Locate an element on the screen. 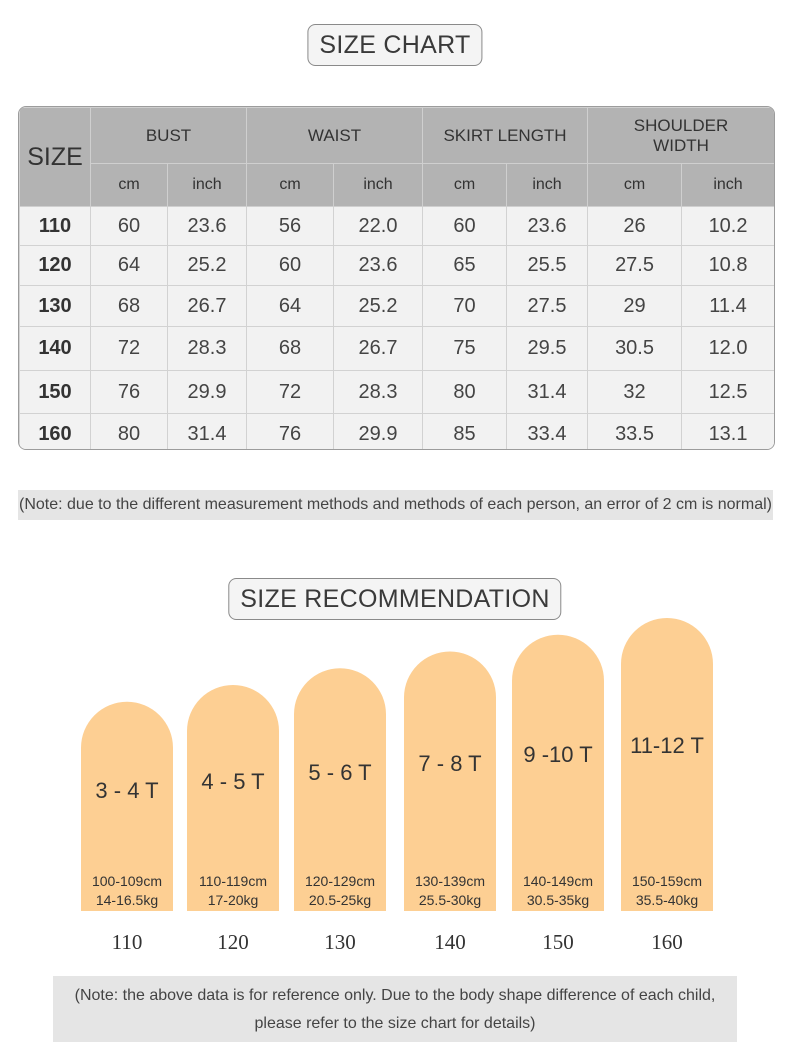  table-row: 150 76 29.9 72 28.3 80 31.4 32 12.5 is located at coordinates (396, 392).